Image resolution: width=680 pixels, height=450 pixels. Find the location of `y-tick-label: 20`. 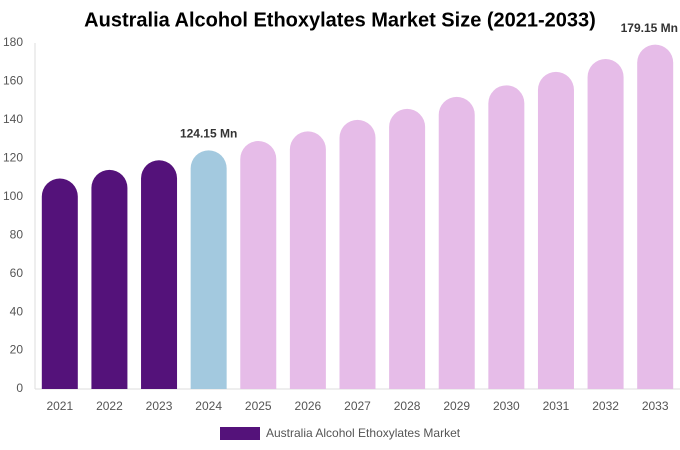

y-tick-label: 20 is located at coordinates (17, 350).